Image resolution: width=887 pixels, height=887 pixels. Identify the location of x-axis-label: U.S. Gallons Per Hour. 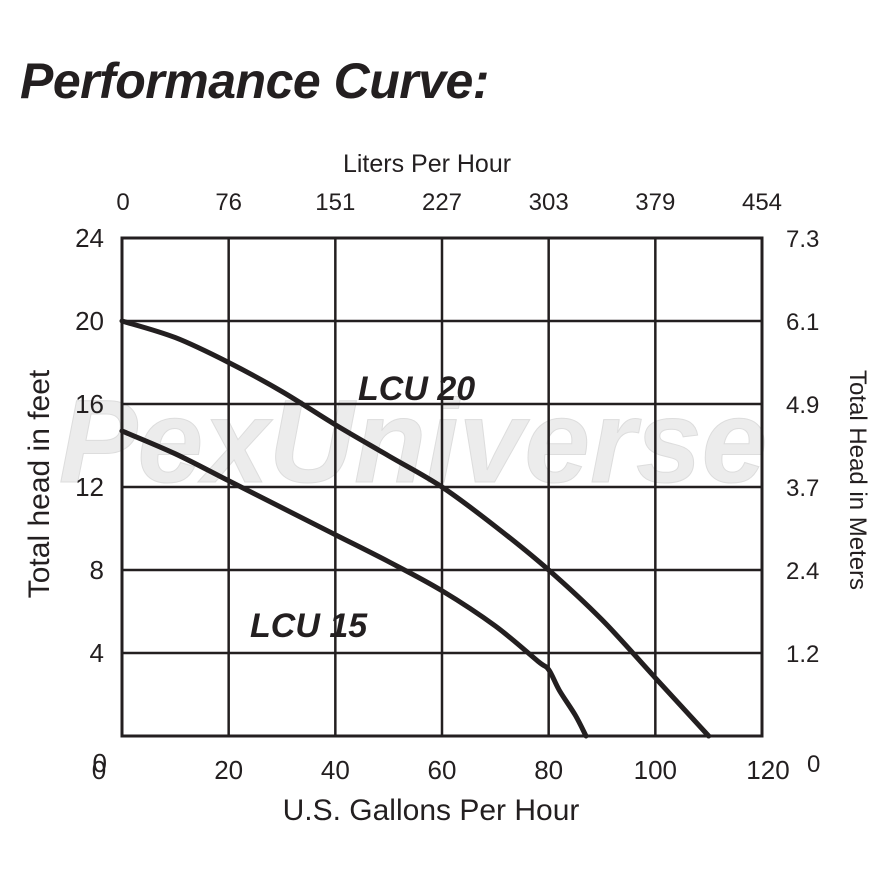
(431, 810).